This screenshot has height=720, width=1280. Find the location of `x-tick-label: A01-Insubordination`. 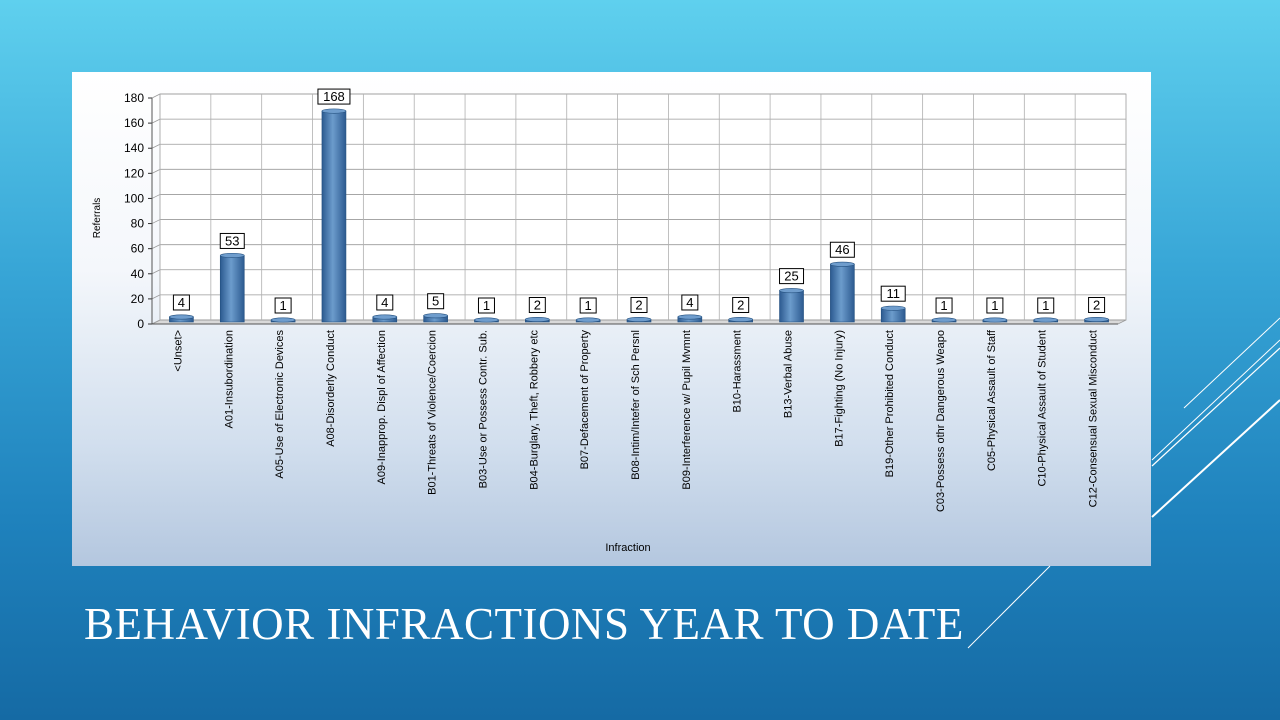

x-tick-label: A01-Insubordination is located at coordinates (229, 379).